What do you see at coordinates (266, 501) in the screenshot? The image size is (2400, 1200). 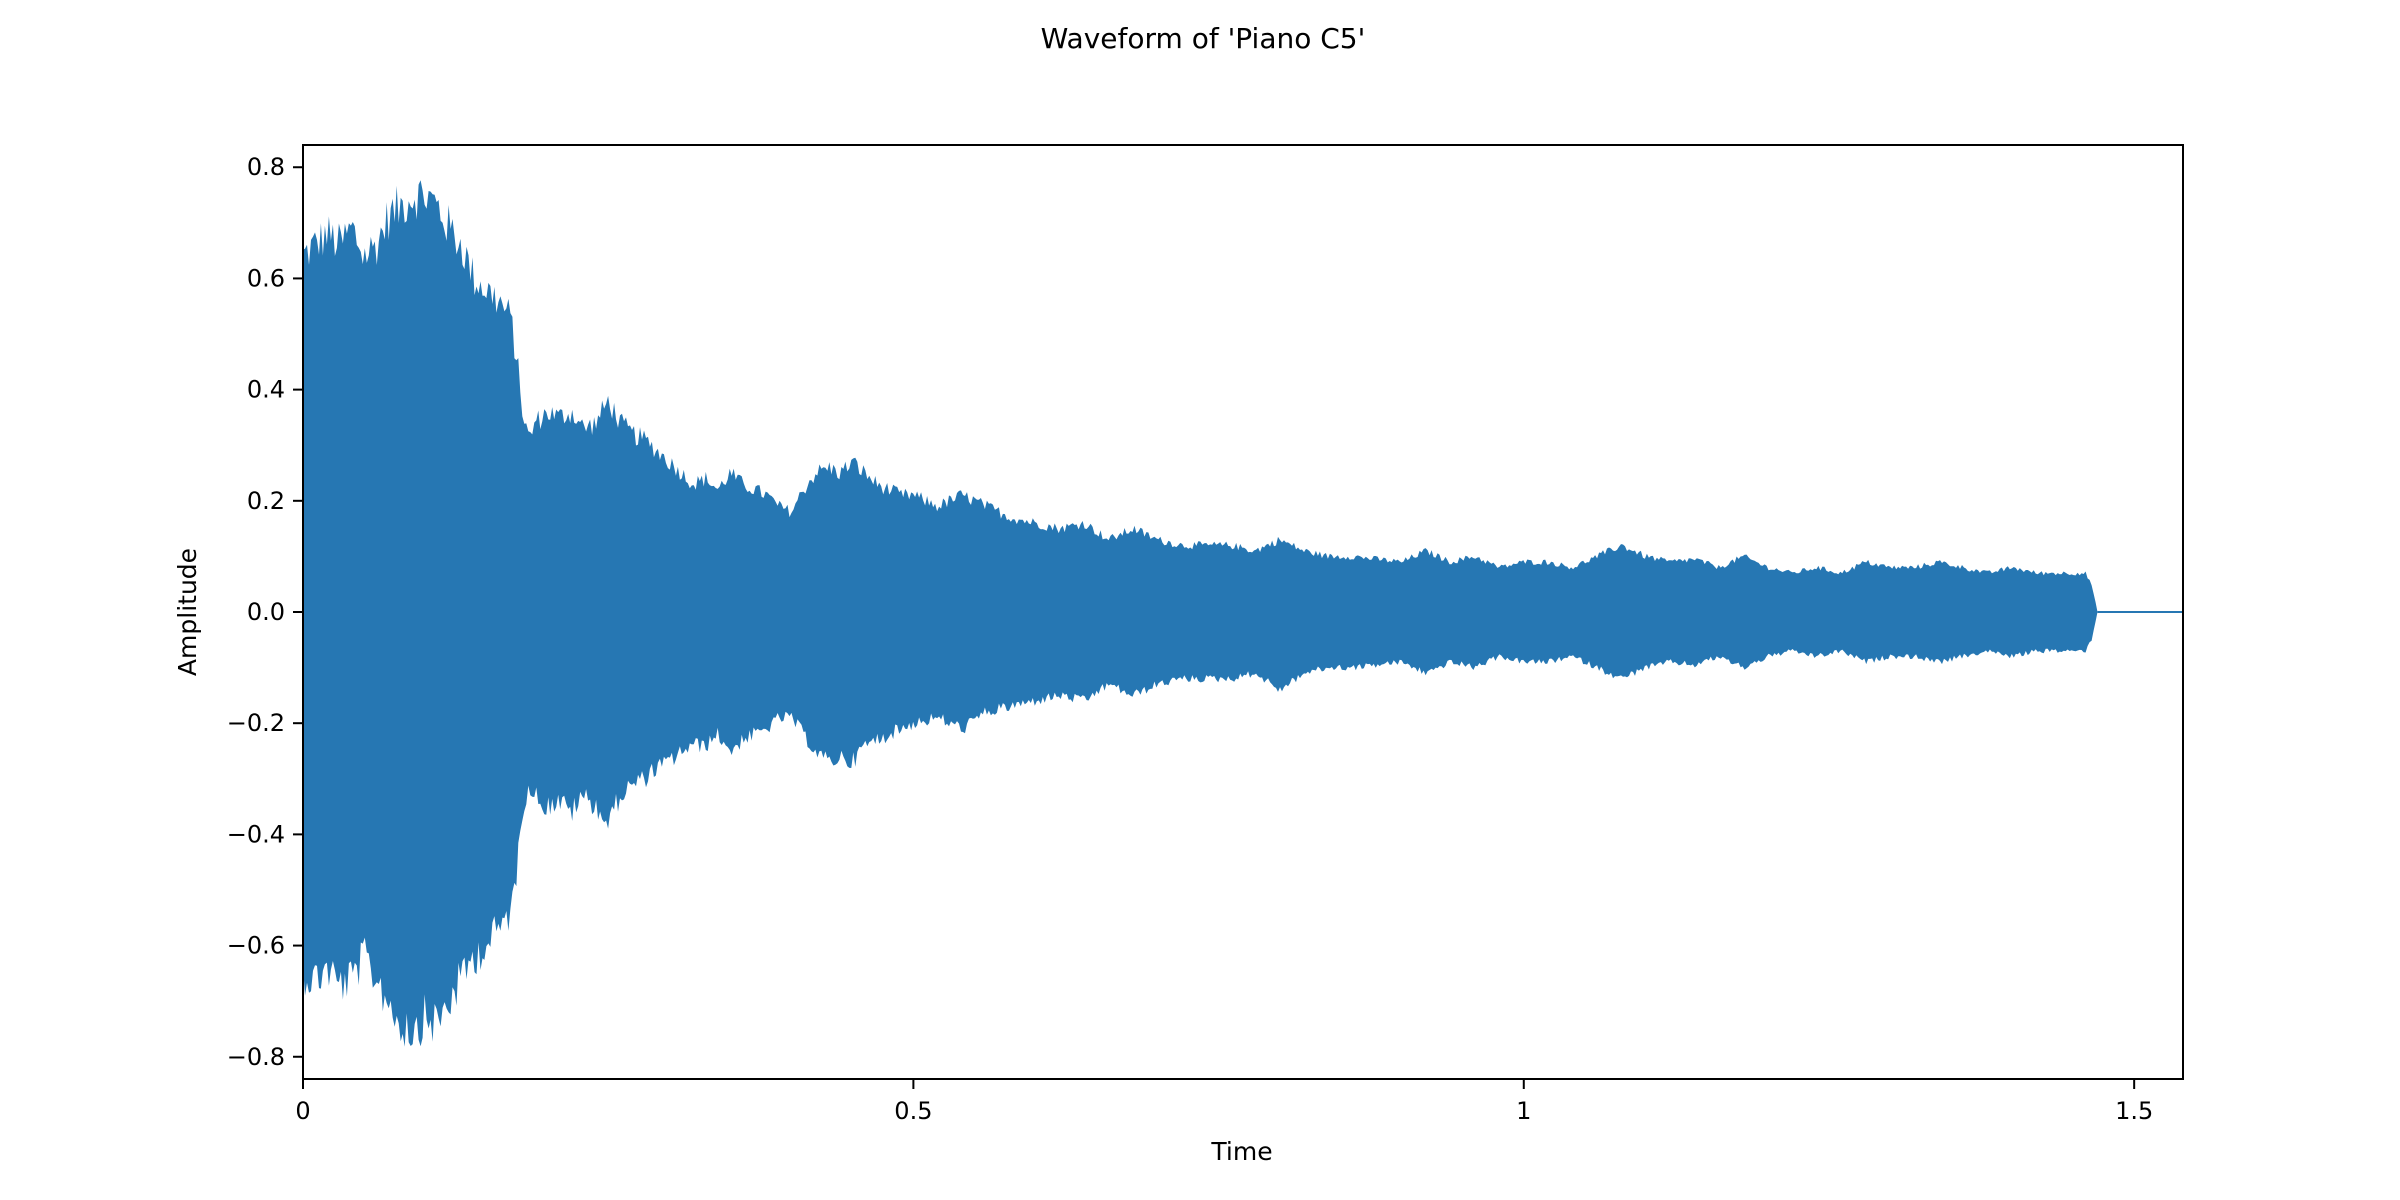 I see `y-tick-label: 0.2` at bounding box center [266, 501].